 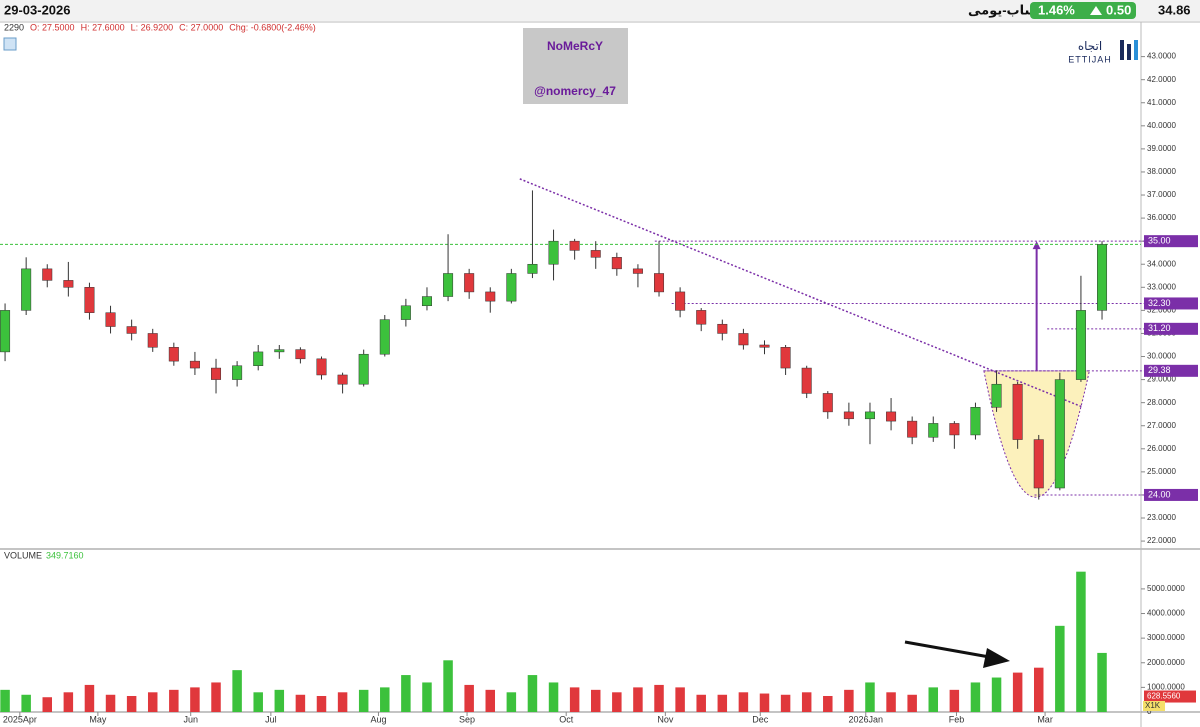 What do you see at coordinates (1161, 309) in the screenshot?
I see `y-tick-label: 32.0000` at bounding box center [1161, 309].